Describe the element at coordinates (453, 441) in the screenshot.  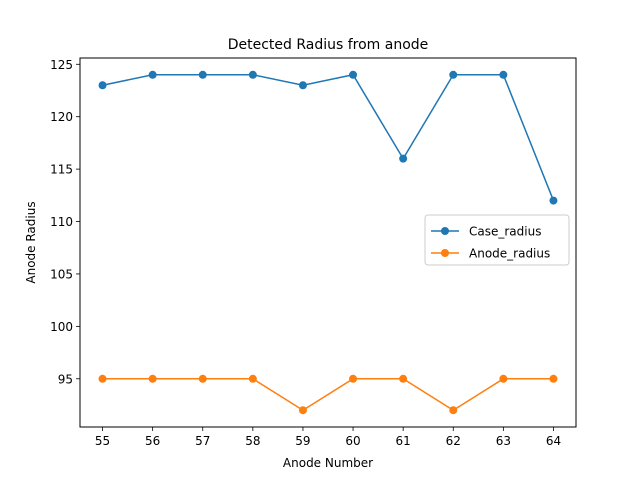
I see `x-tick-label: 62` at that location.